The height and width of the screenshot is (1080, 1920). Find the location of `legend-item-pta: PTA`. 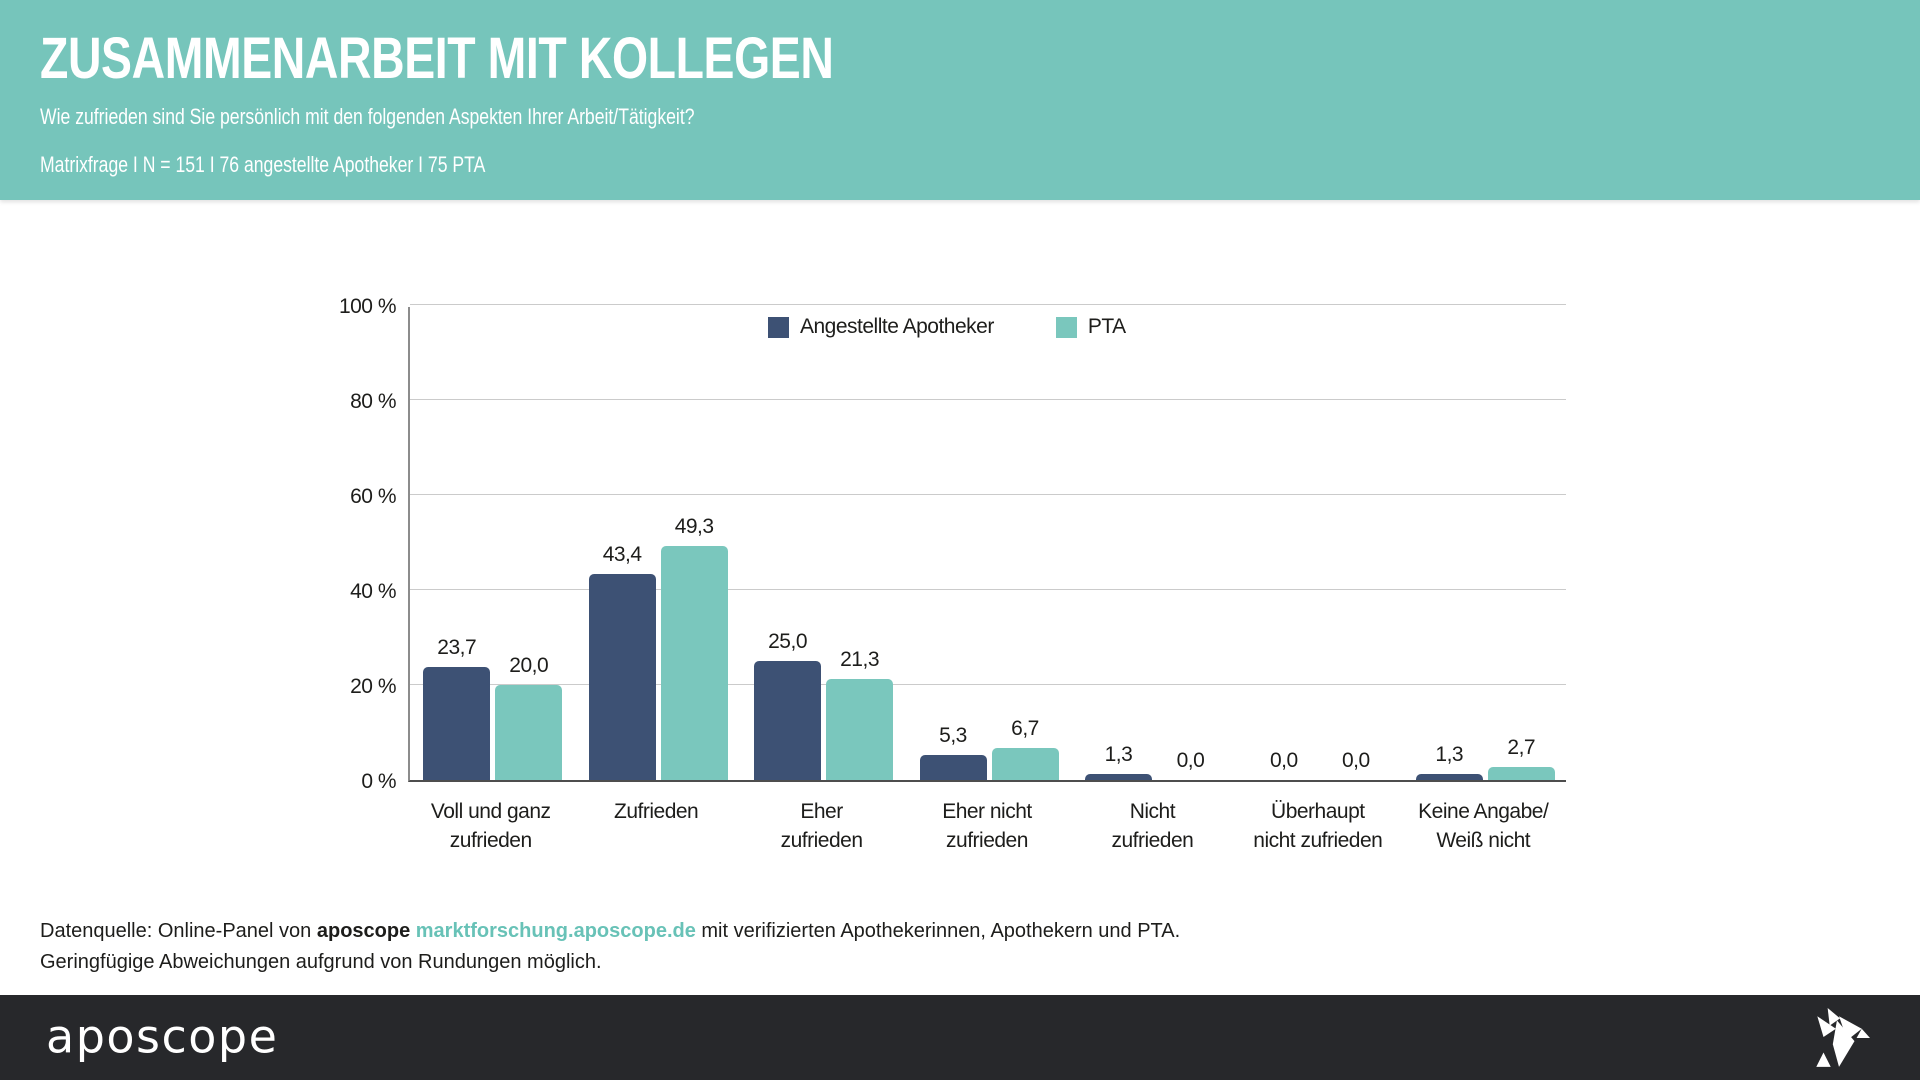

legend-item-pta: PTA is located at coordinates (1090, 327).